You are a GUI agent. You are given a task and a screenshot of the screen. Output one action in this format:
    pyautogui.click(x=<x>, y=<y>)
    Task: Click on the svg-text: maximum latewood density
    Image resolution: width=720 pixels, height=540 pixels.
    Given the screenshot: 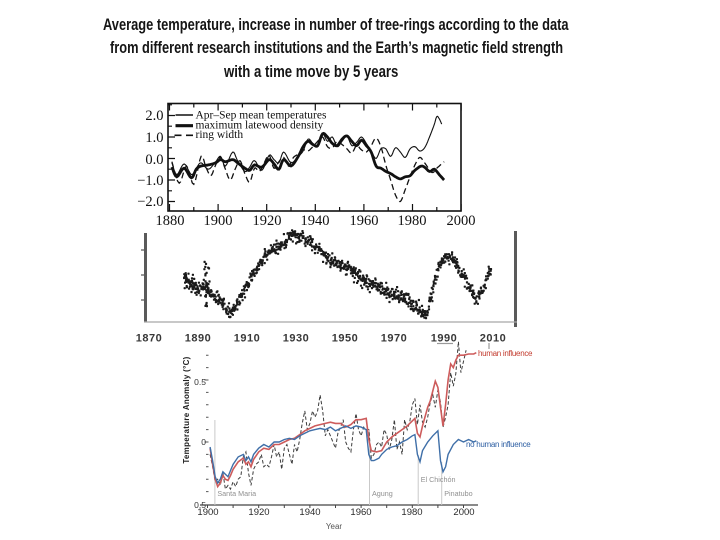 What is the action you would take?
    pyautogui.click(x=260, y=126)
    